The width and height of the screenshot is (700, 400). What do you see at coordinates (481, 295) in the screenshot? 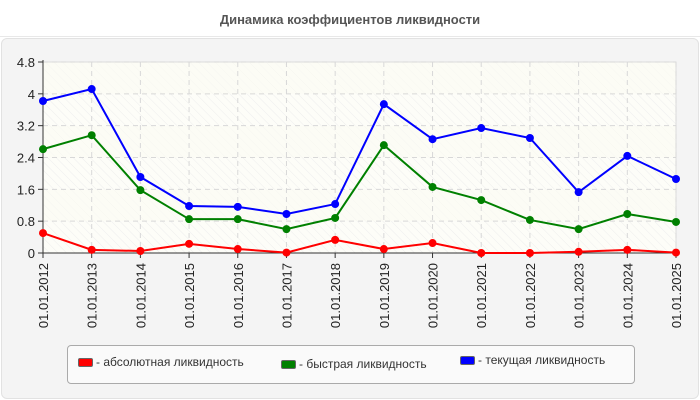
I see `x-tick-label: 01.01.2021` at bounding box center [481, 295].